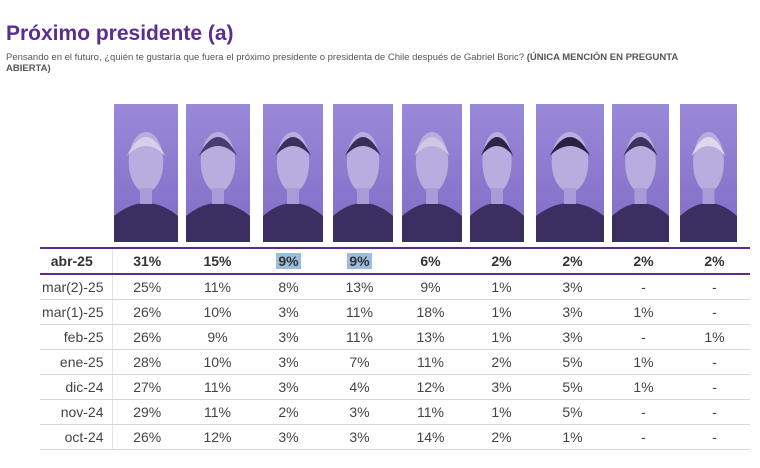 This screenshot has height=468, width=760. Describe the element at coordinates (120, 33) in the screenshot. I see `page-title: Próximo presidente (a)` at that location.